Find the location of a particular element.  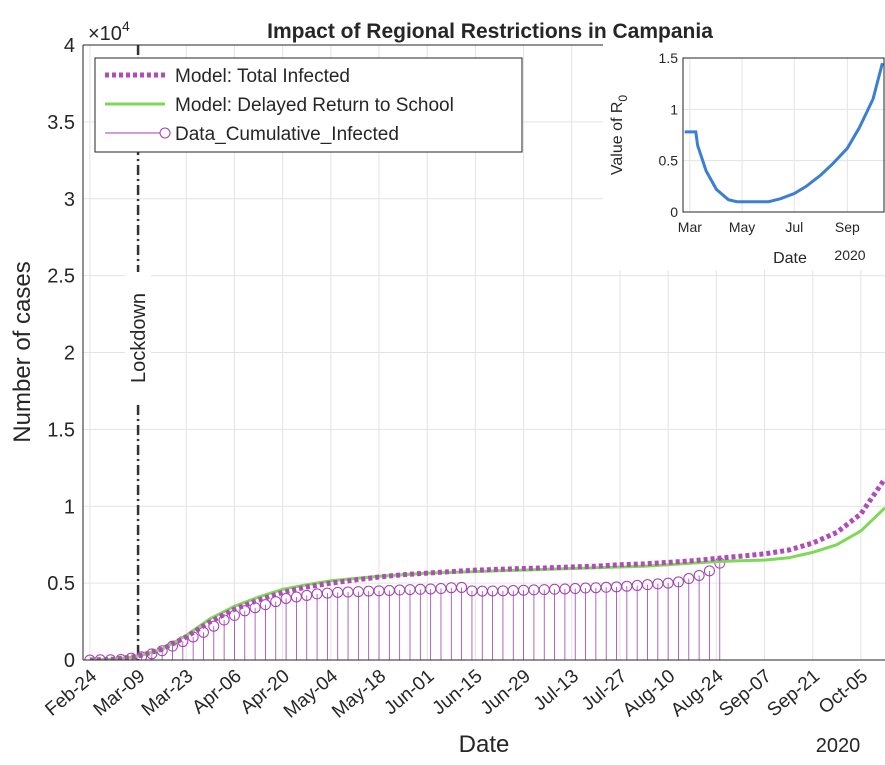

annotation-bg is located at coordinates (138, 338).